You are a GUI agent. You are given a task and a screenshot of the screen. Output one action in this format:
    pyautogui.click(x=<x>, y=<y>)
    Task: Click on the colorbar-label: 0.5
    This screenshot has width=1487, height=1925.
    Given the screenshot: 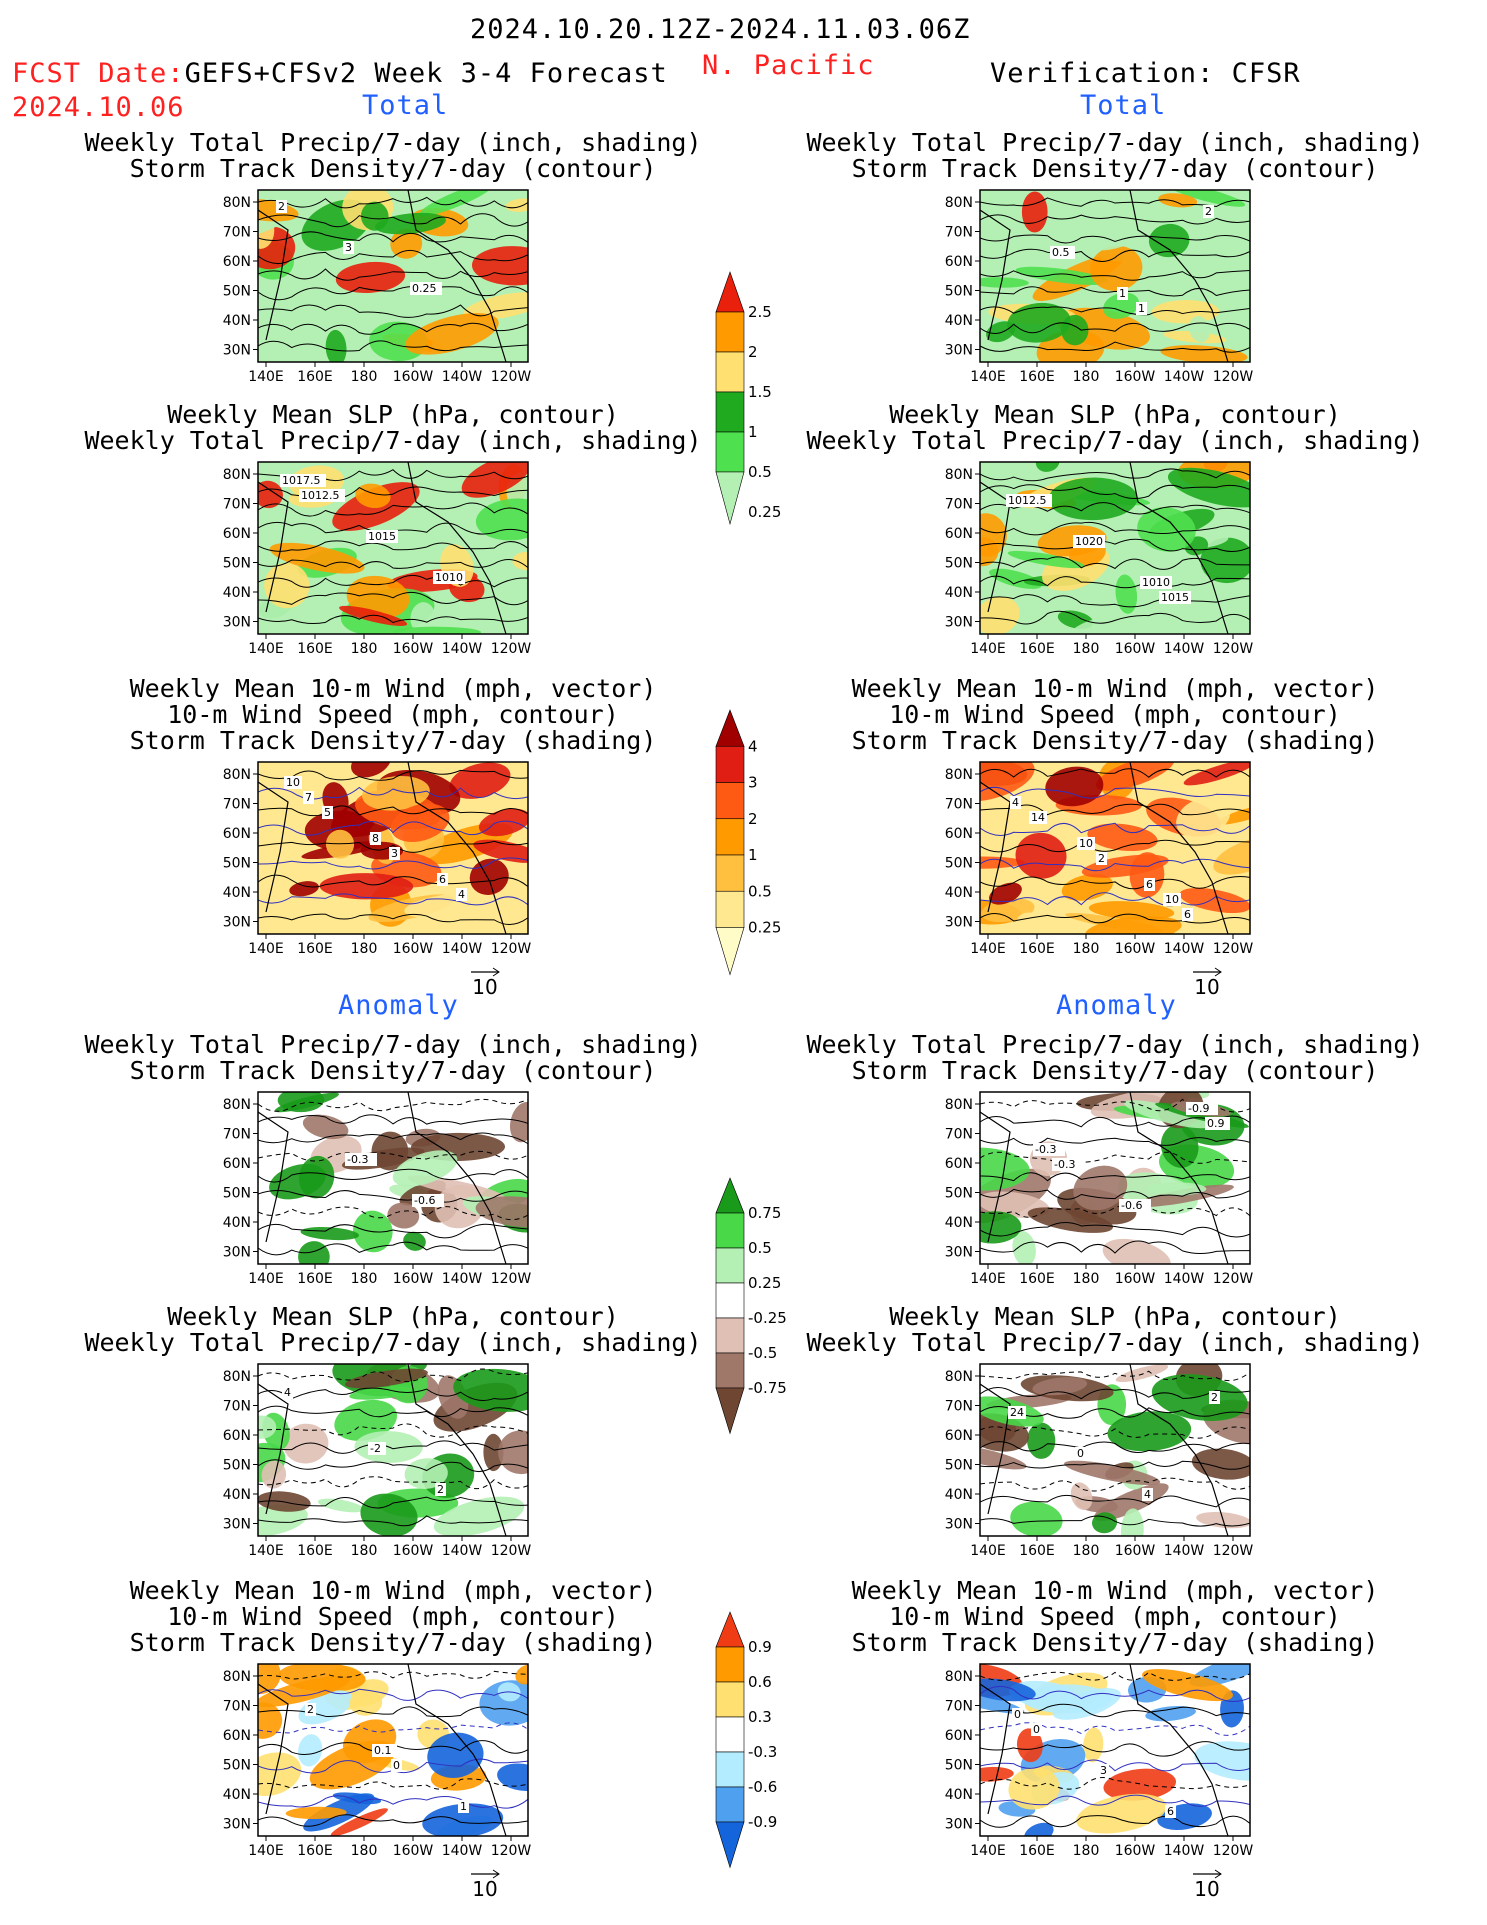 What is the action you would take?
    pyautogui.click(x=760, y=472)
    